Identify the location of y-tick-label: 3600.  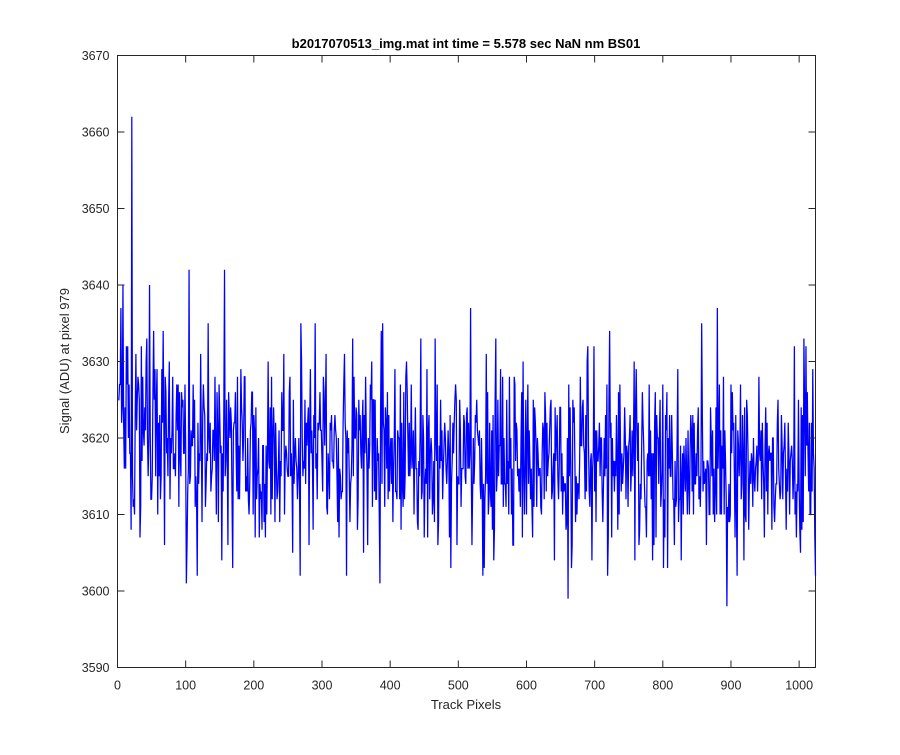
(96, 592).